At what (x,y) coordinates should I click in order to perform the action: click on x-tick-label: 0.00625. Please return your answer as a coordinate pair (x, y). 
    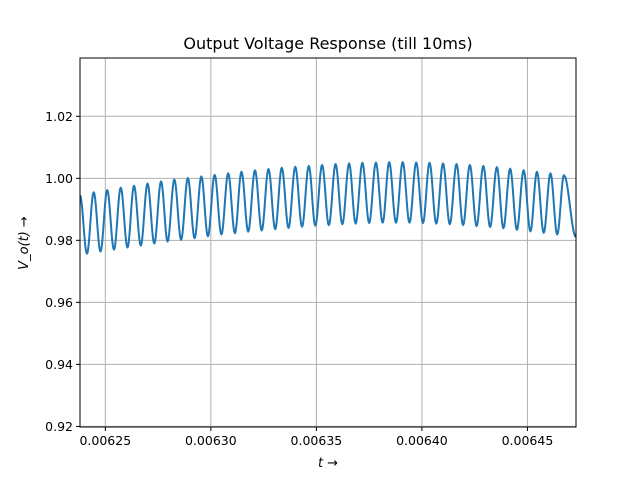
    Looking at the image, I should click on (105, 440).